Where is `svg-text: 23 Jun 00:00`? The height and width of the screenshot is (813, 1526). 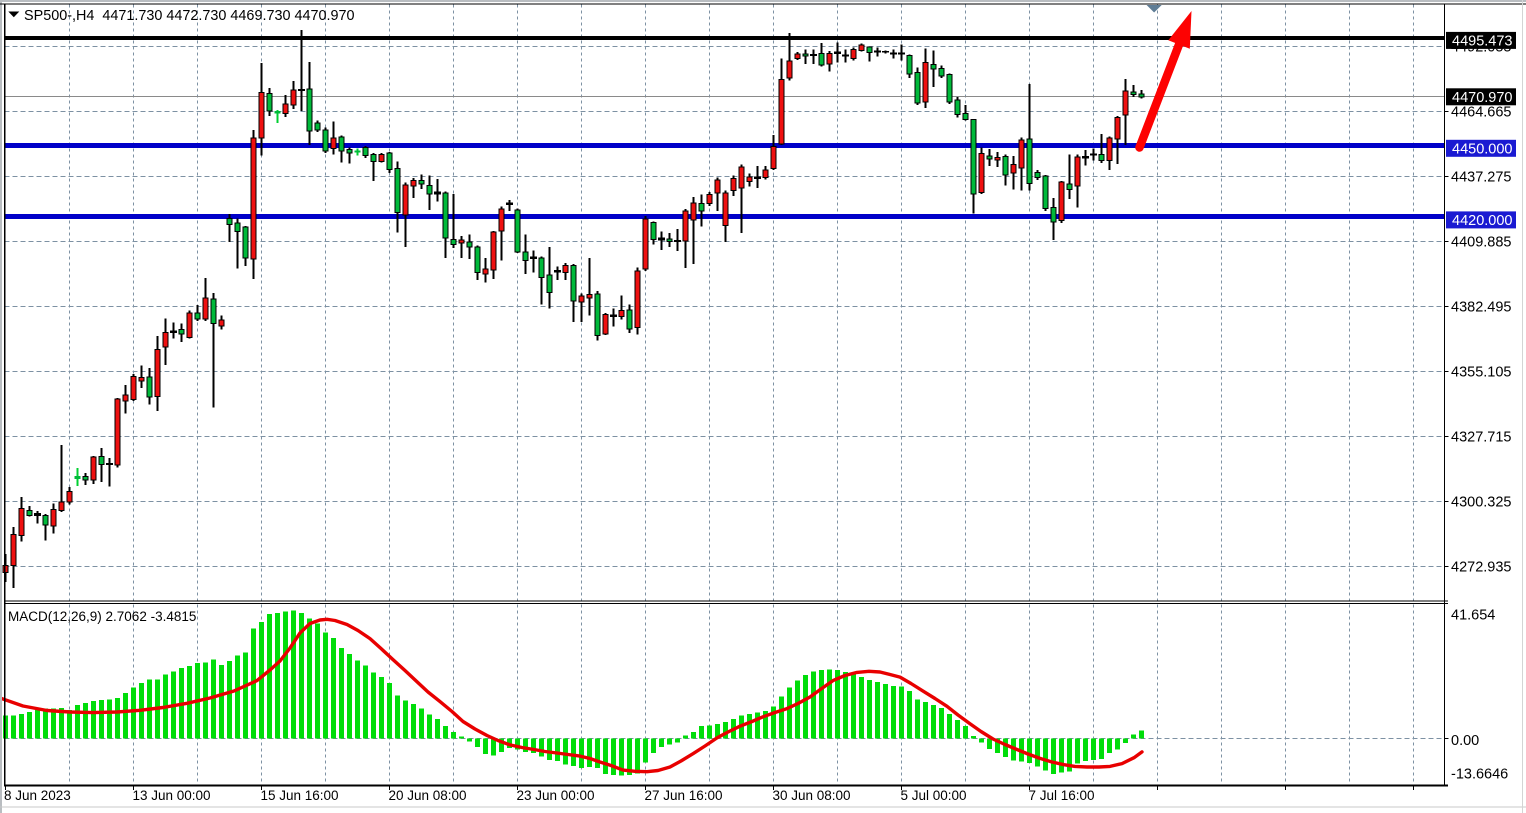 svg-text: 23 Jun 00:00 is located at coordinates (556, 795).